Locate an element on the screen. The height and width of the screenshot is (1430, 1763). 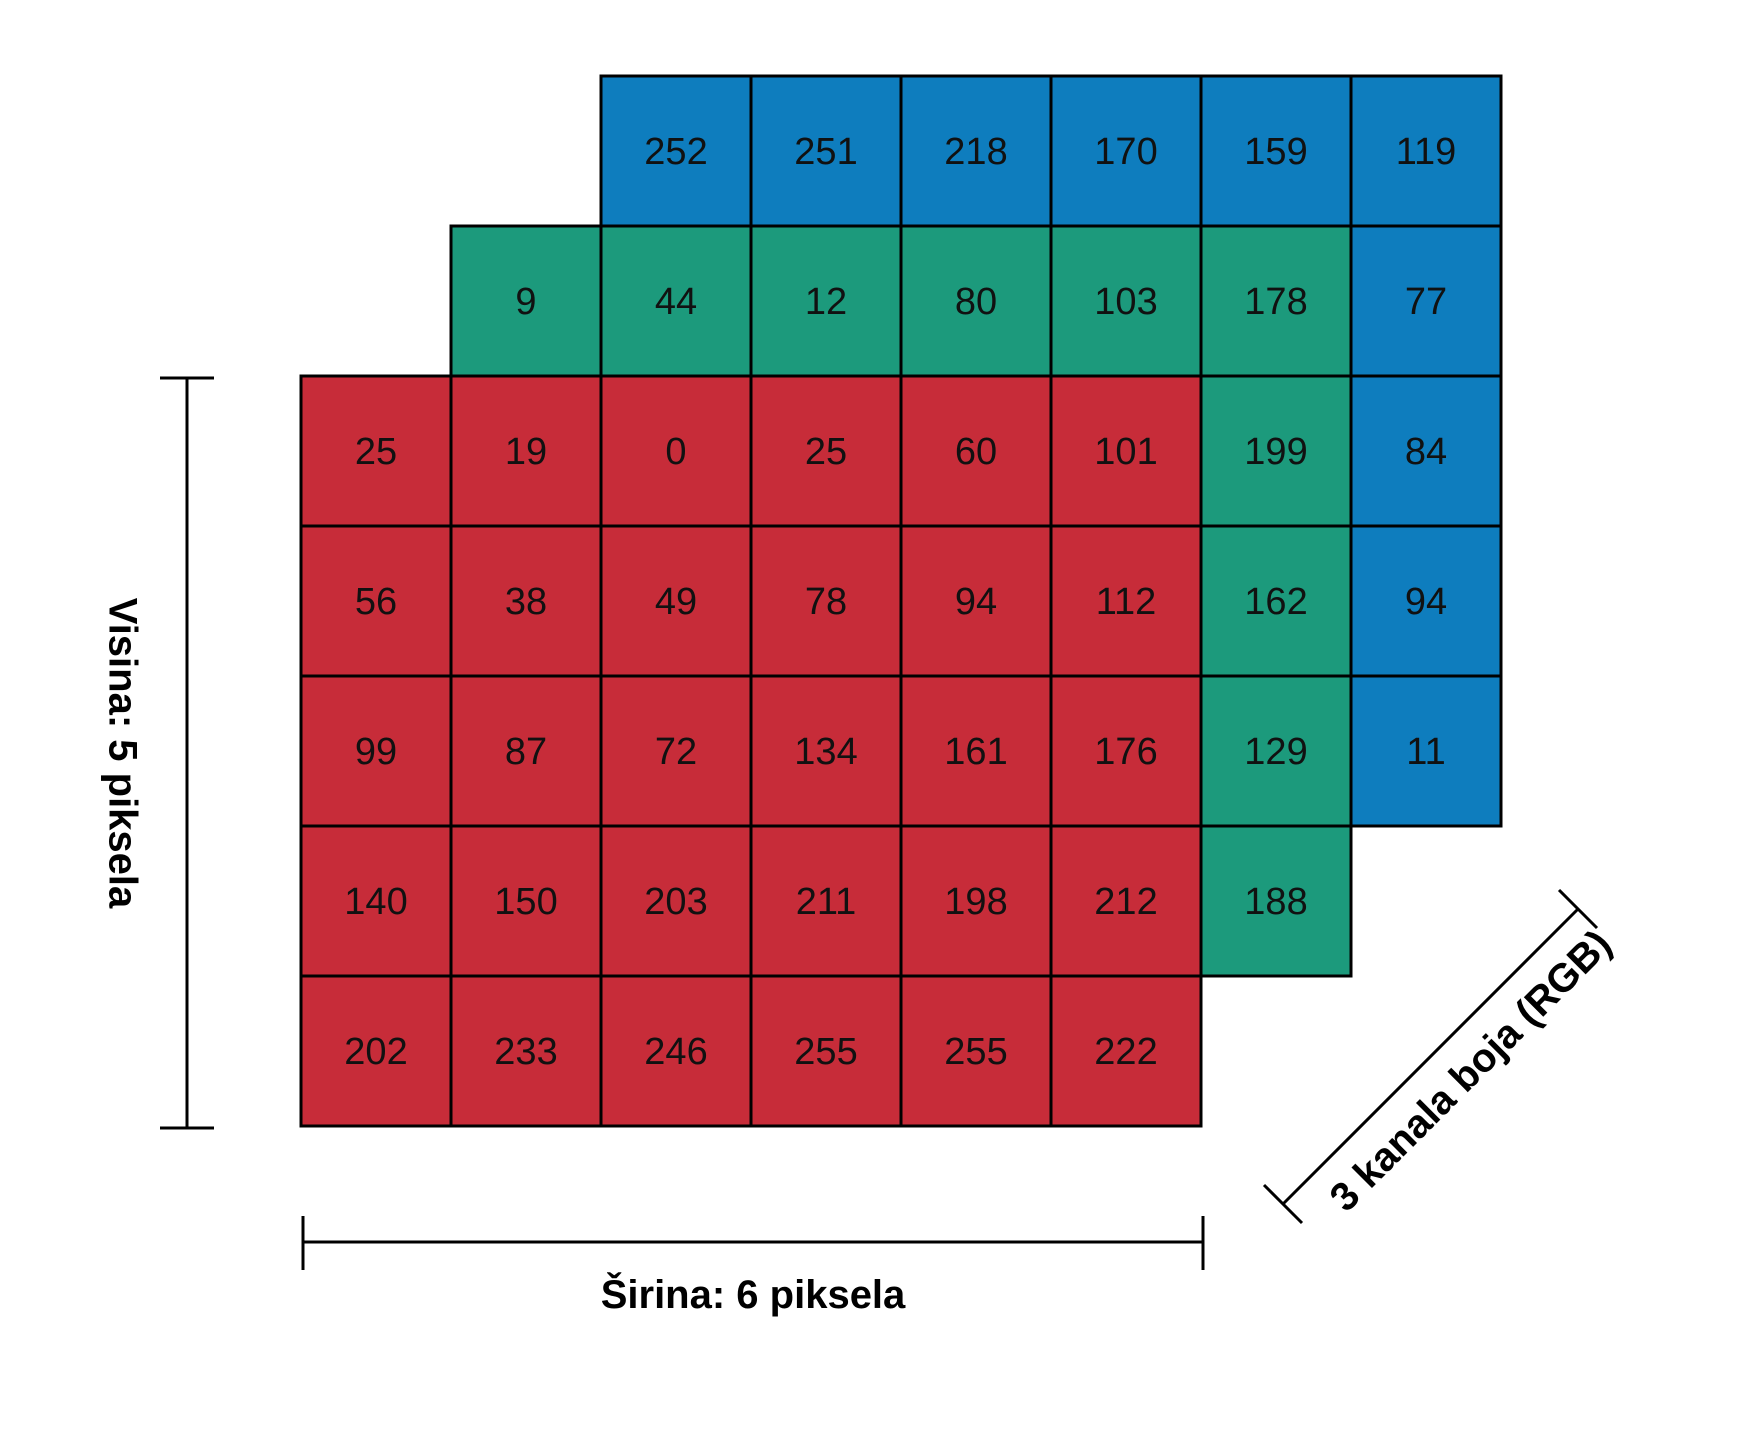
red-pixel-value: 38 is located at coordinates (526, 602).